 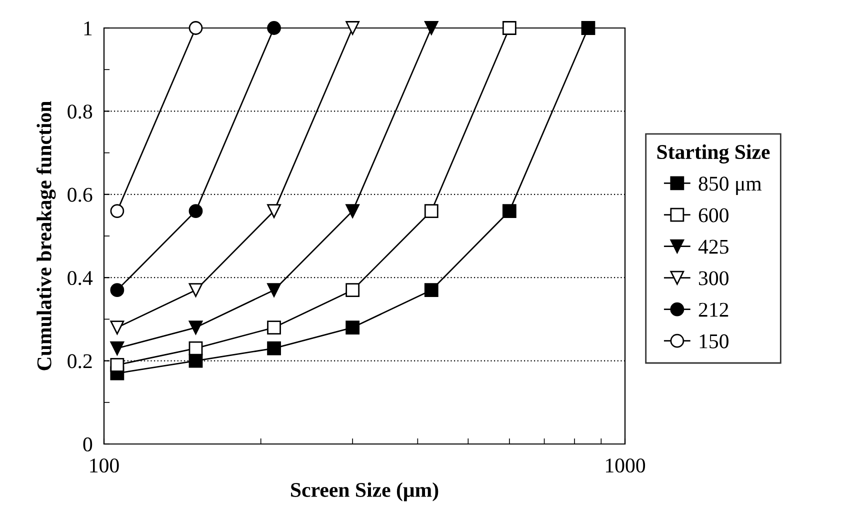 What do you see at coordinates (626, 465) in the screenshot?
I see `x-tick-label: 1000` at bounding box center [626, 465].